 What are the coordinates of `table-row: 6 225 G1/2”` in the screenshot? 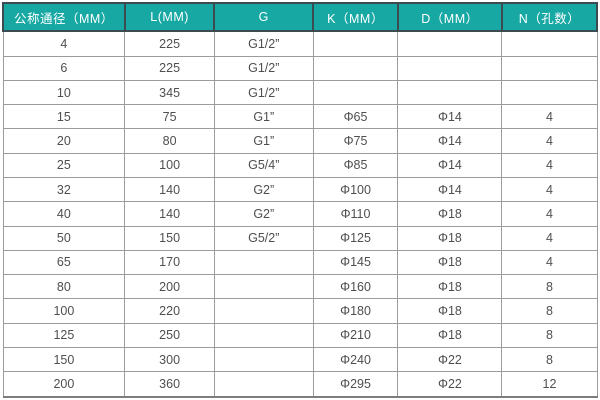 It's located at (300, 68).